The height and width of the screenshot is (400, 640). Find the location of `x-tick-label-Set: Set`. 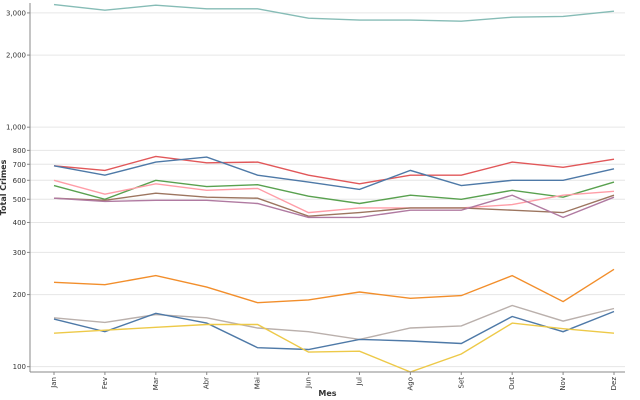

x-tick-label-Set: Set is located at coordinates (461, 383).